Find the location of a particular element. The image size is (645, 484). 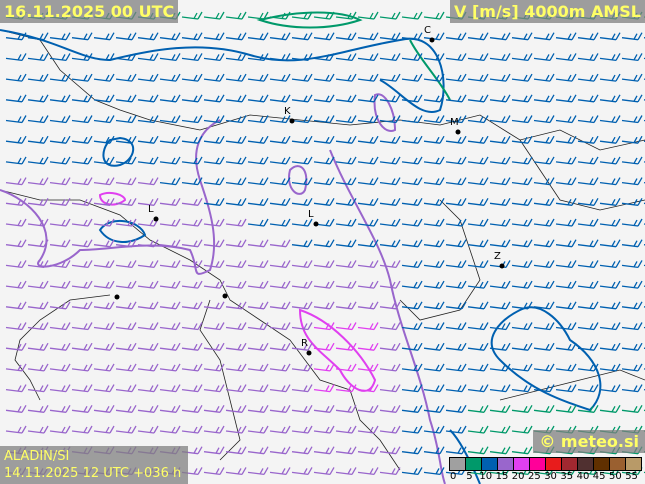

legend-tick: 15 is located at coordinates (502, 476).